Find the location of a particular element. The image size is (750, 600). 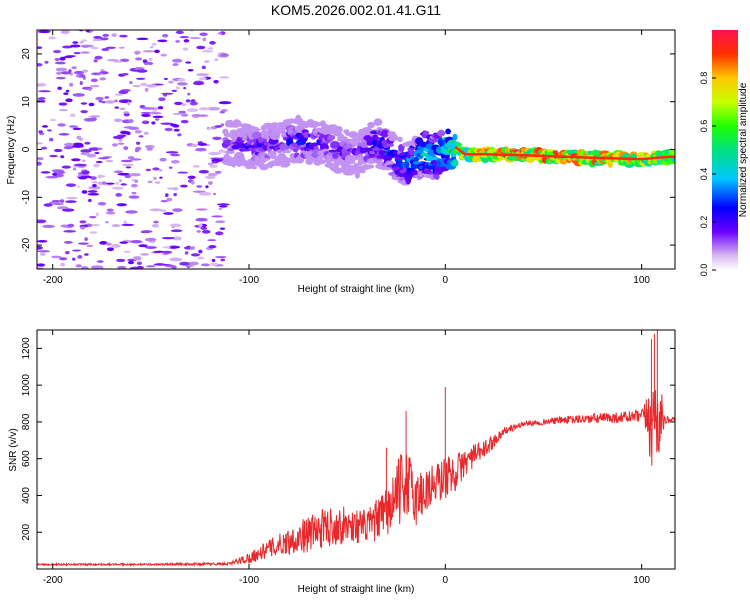

spectrogram-y-tick-label: 0 is located at coordinates (26, 149).